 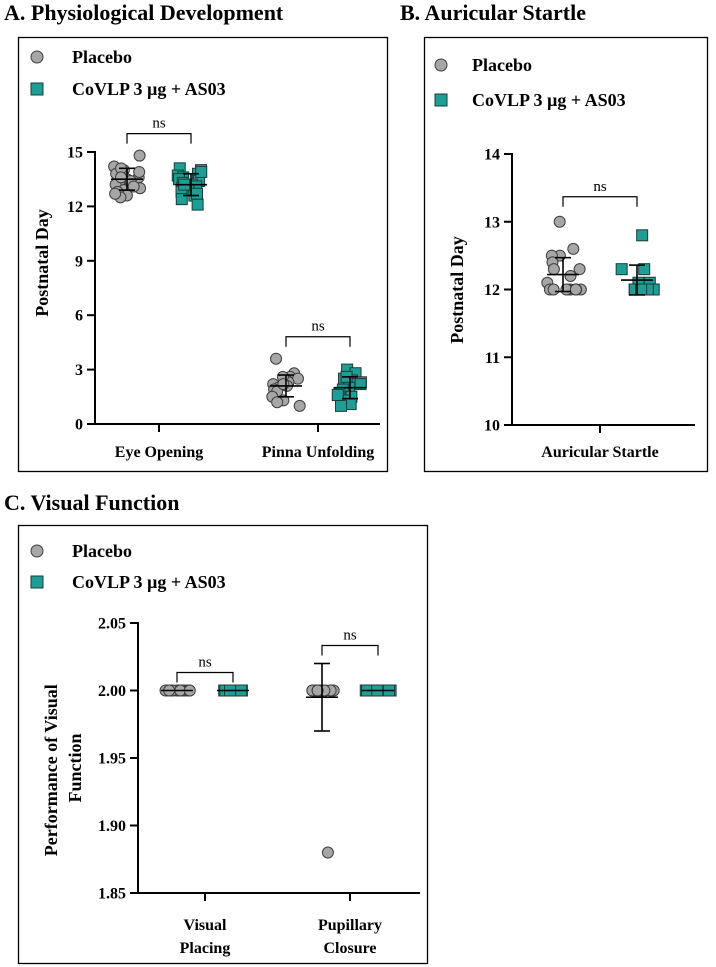 What do you see at coordinates (92, 502) in the screenshot?
I see `panel-c-title: C. Visual Function` at bounding box center [92, 502].